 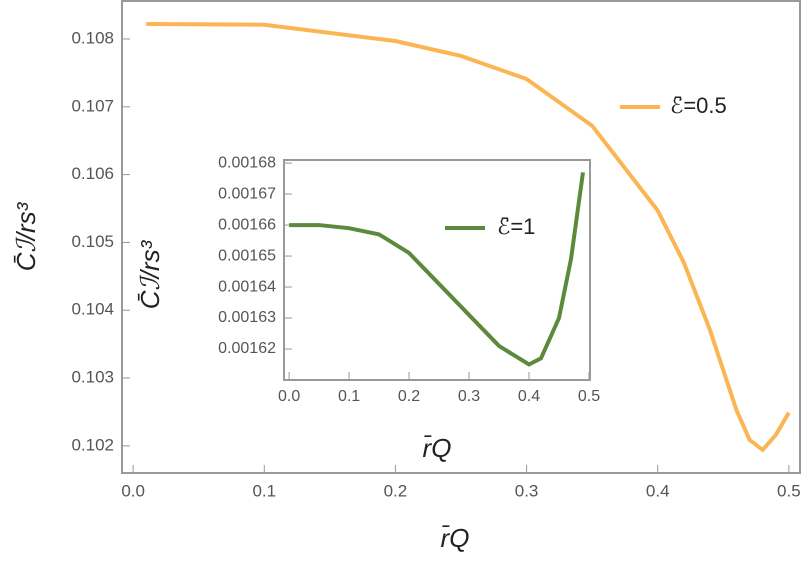 I want to click on y-tick-label: 0.107, so click(x=92, y=105).